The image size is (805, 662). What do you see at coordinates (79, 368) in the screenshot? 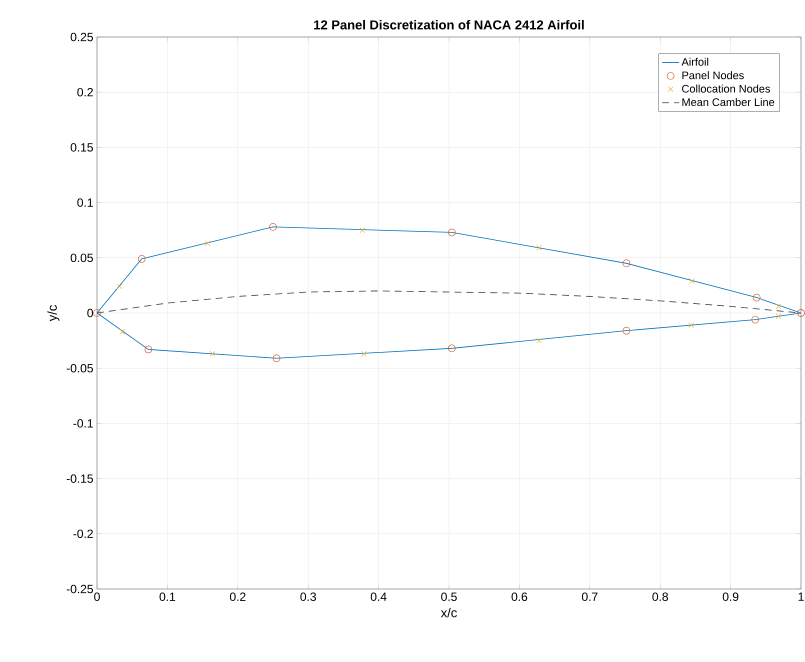
I see `y-tick-label: -0.05` at bounding box center [79, 368].